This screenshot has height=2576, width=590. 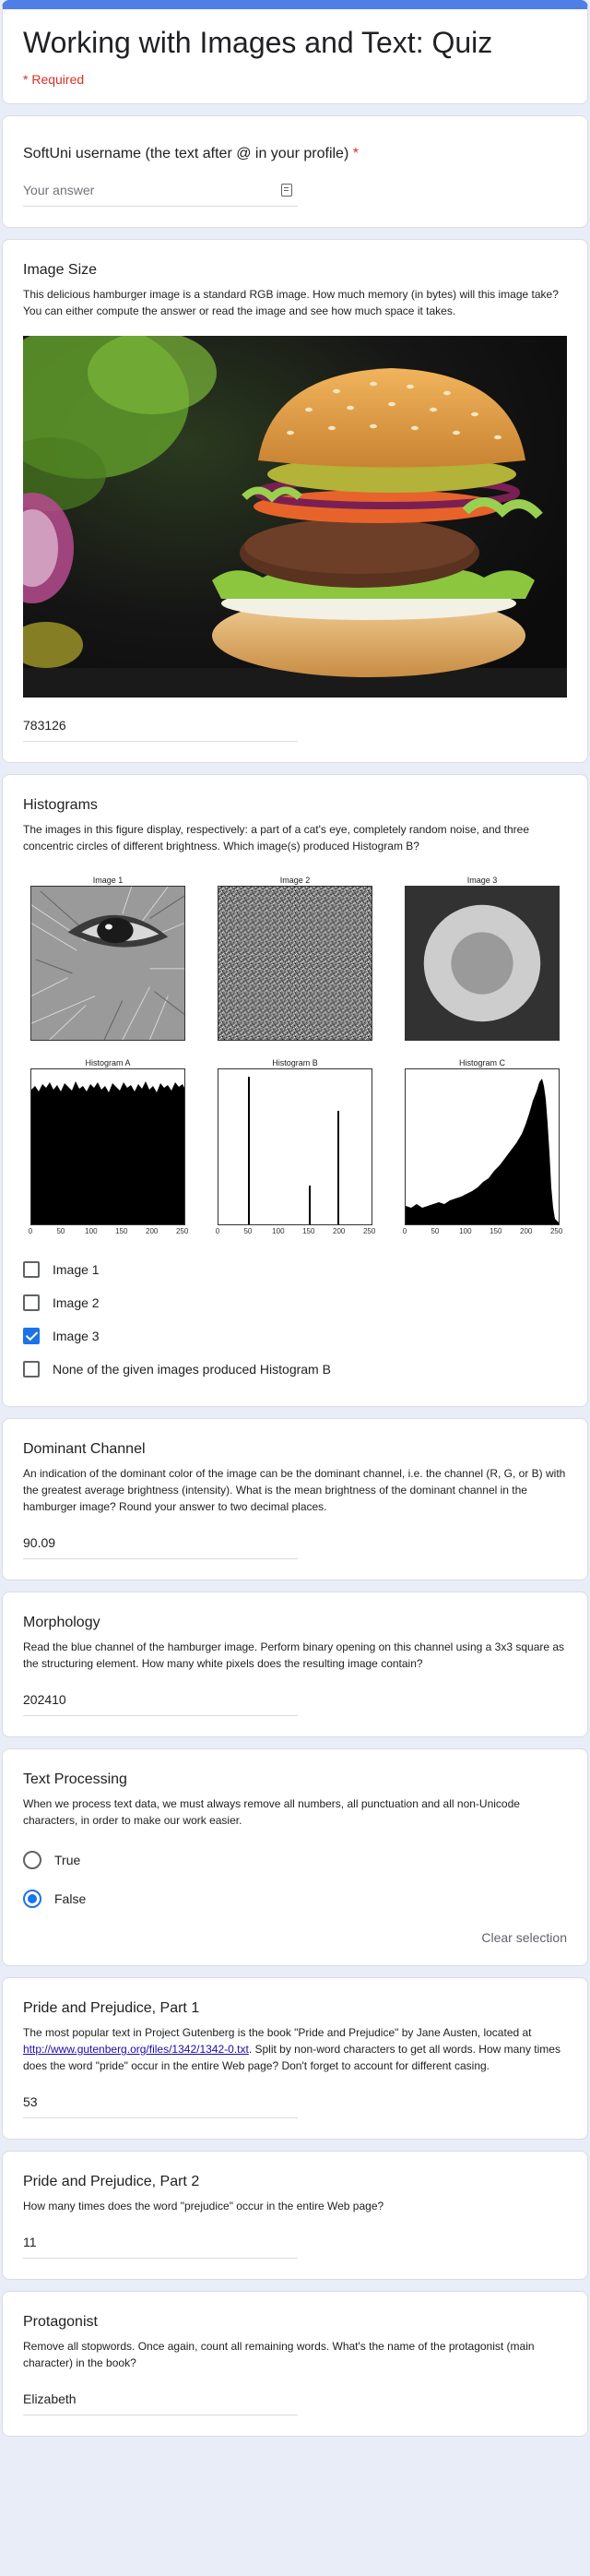 What do you see at coordinates (482, 964) in the screenshot?
I see `concentric-circles-image` at bounding box center [482, 964].